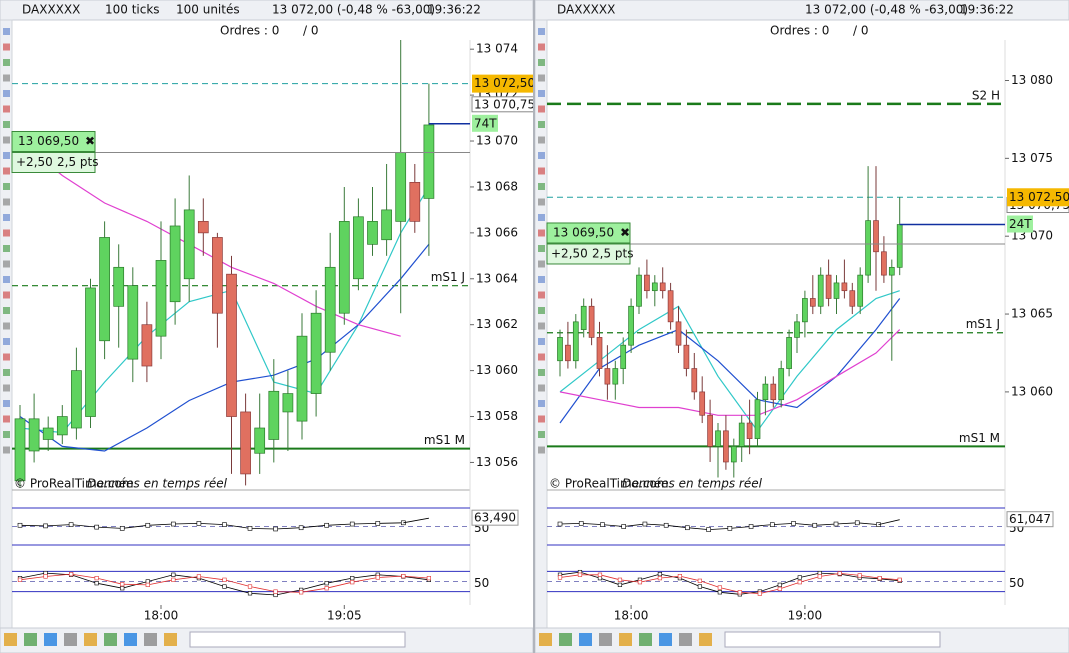 Image resolution: width=1069 pixels, height=653 pixels. I want to click on order-price: 13 069,50, so click(48, 141).